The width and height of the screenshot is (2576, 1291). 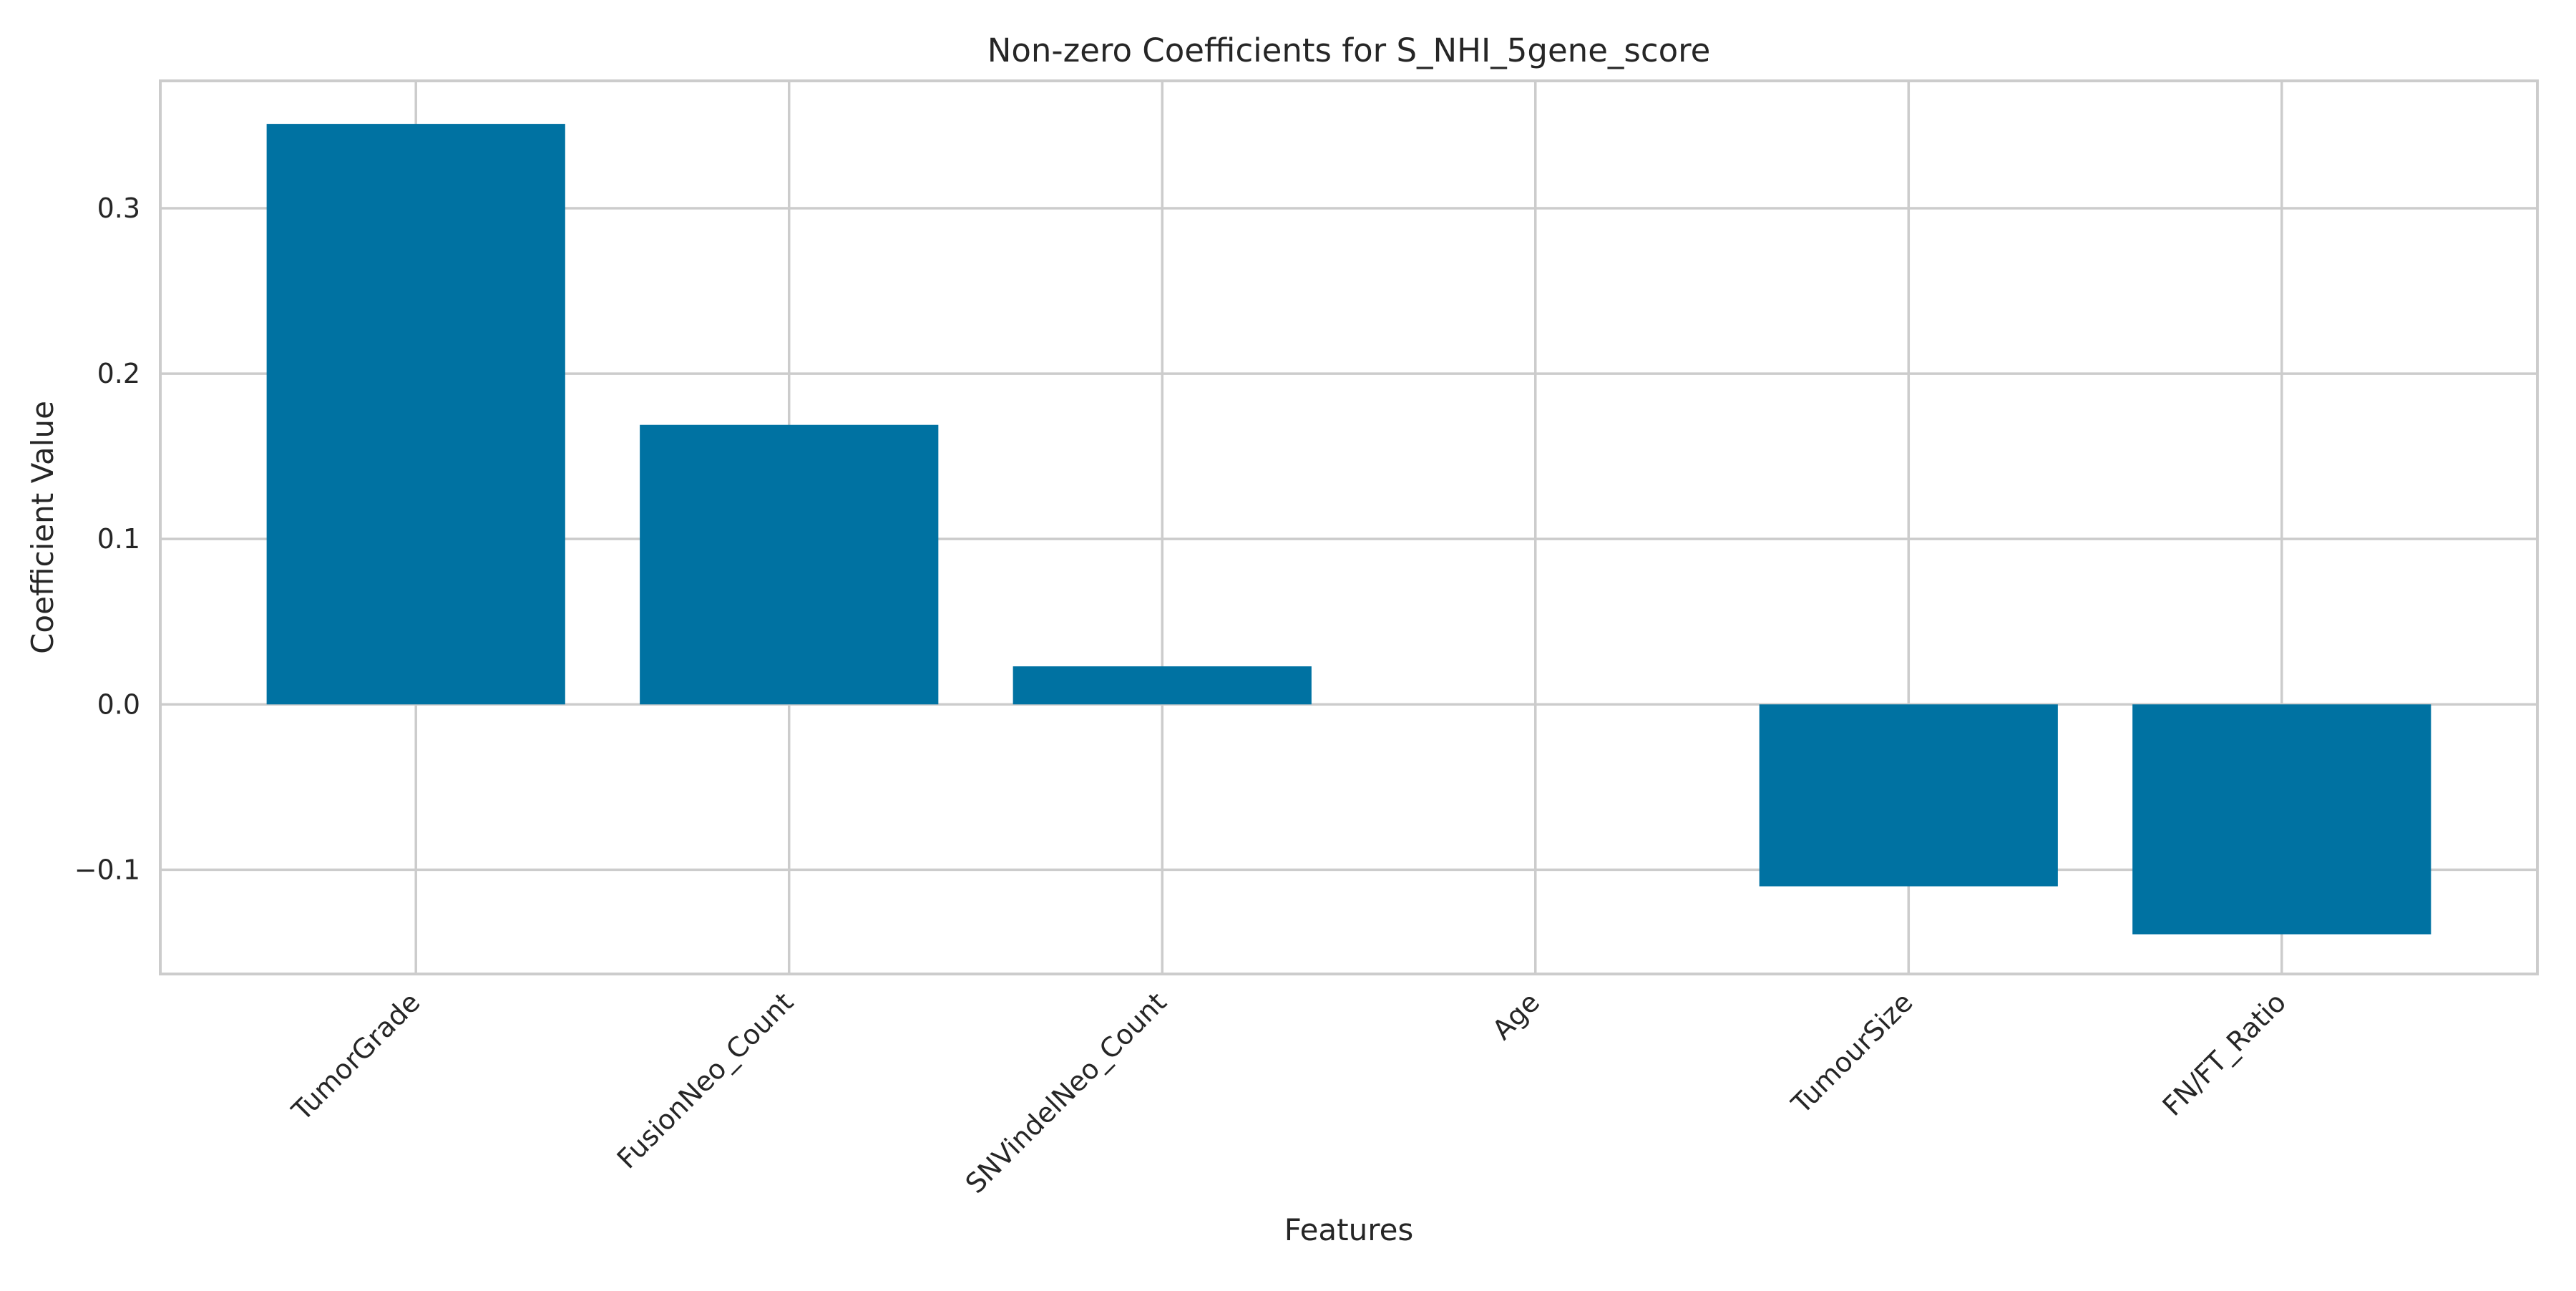 I want to click on x-tick-label: FN/FT_Ratio, so click(x=2225, y=1054).